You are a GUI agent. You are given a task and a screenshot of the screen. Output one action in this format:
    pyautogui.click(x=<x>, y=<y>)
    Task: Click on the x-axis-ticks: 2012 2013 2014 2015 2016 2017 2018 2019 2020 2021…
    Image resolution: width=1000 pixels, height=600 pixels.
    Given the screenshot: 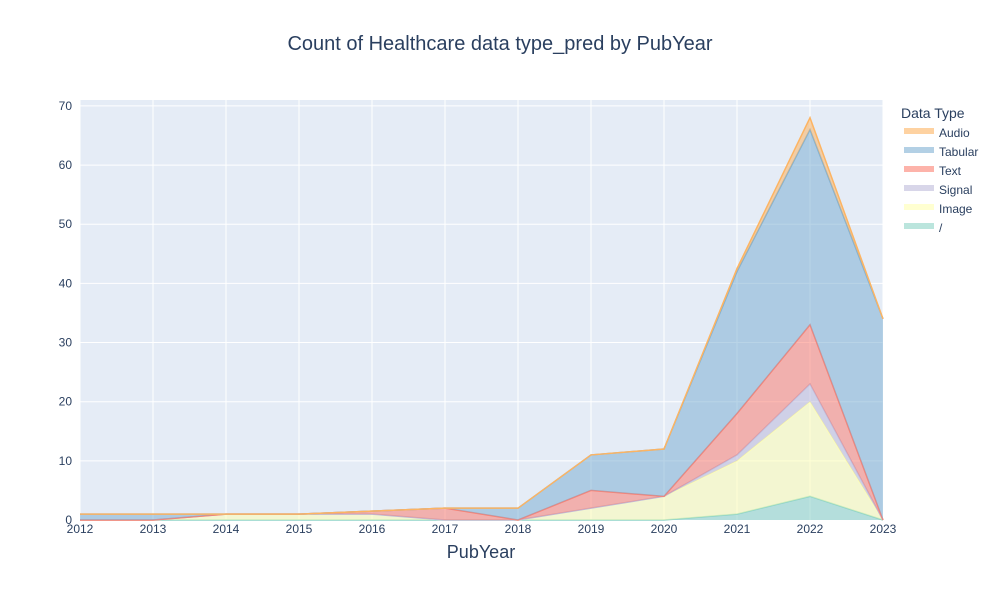 What is the action you would take?
    pyautogui.click(x=482, y=529)
    